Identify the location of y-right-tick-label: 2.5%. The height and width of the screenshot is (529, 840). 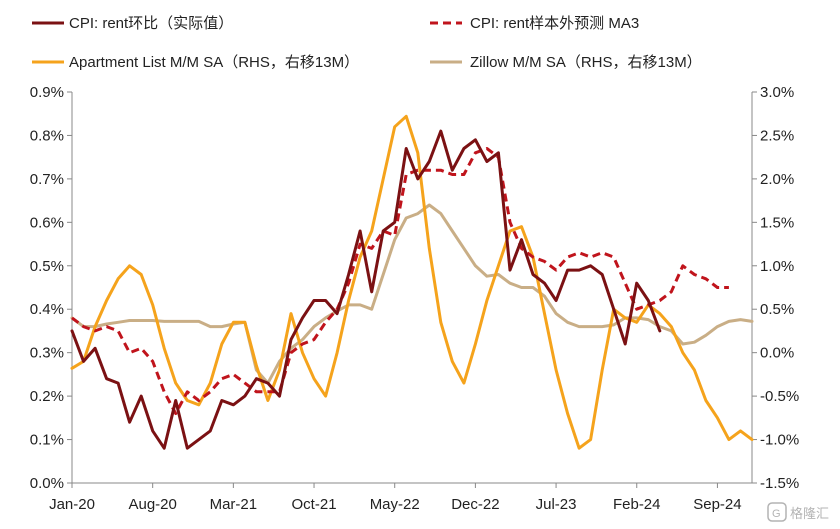
(777, 135).